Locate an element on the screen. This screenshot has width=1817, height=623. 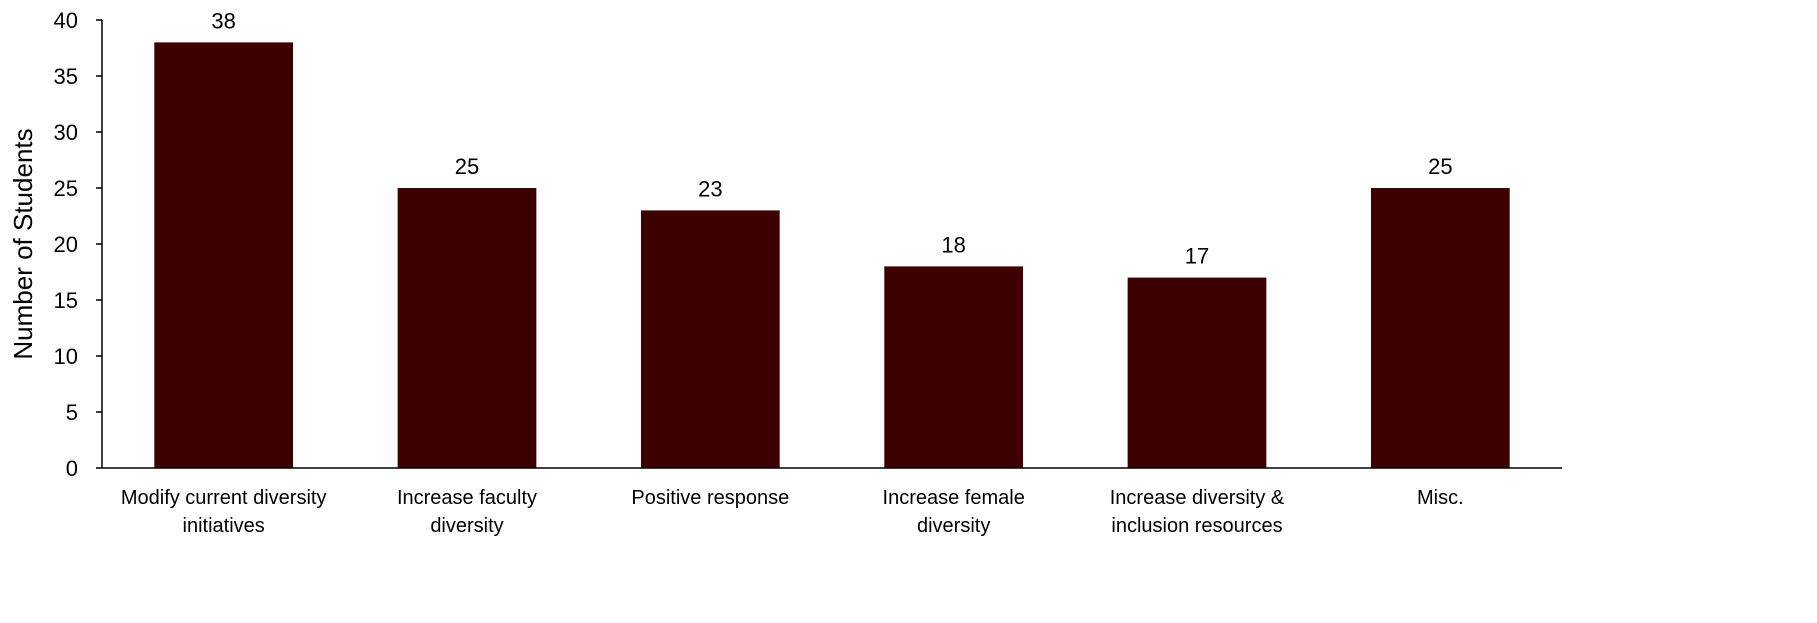
y-tick-label: 25 is located at coordinates (66, 188).